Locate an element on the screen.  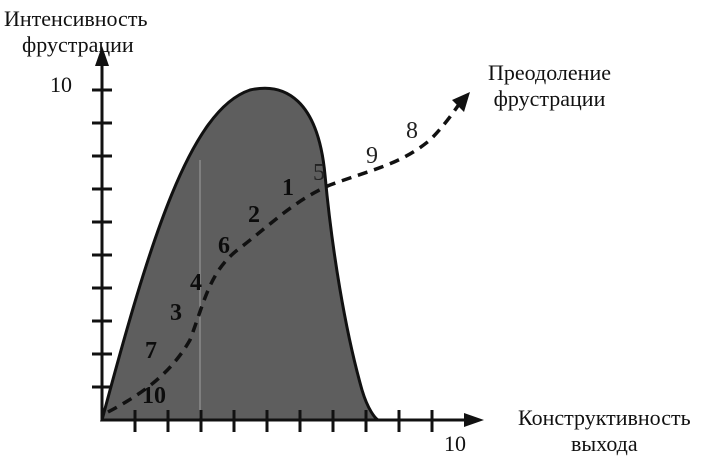
marker-1: 1 is located at coordinates (288, 188).